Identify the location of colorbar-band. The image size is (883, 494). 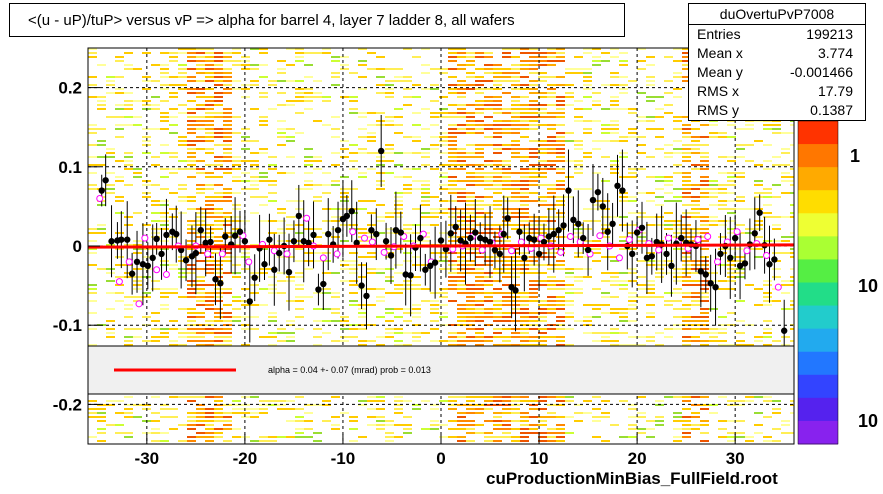
(818, 317).